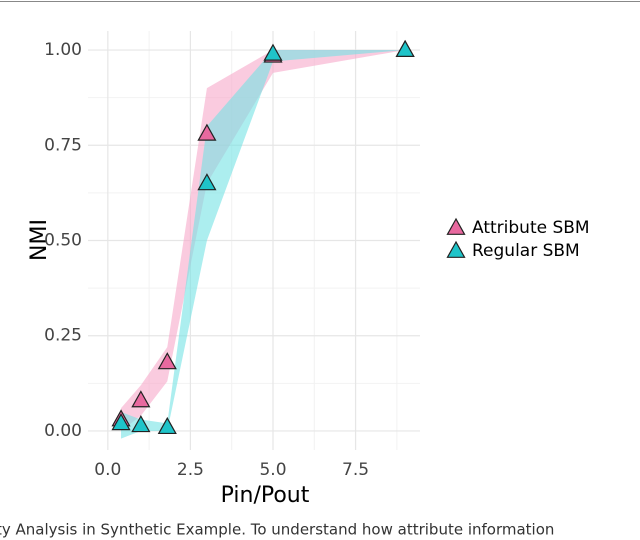 The height and width of the screenshot is (540, 640). Describe the element at coordinates (190, 470) in the screenshot. I see `x-tick-label: 2.5` at that location.